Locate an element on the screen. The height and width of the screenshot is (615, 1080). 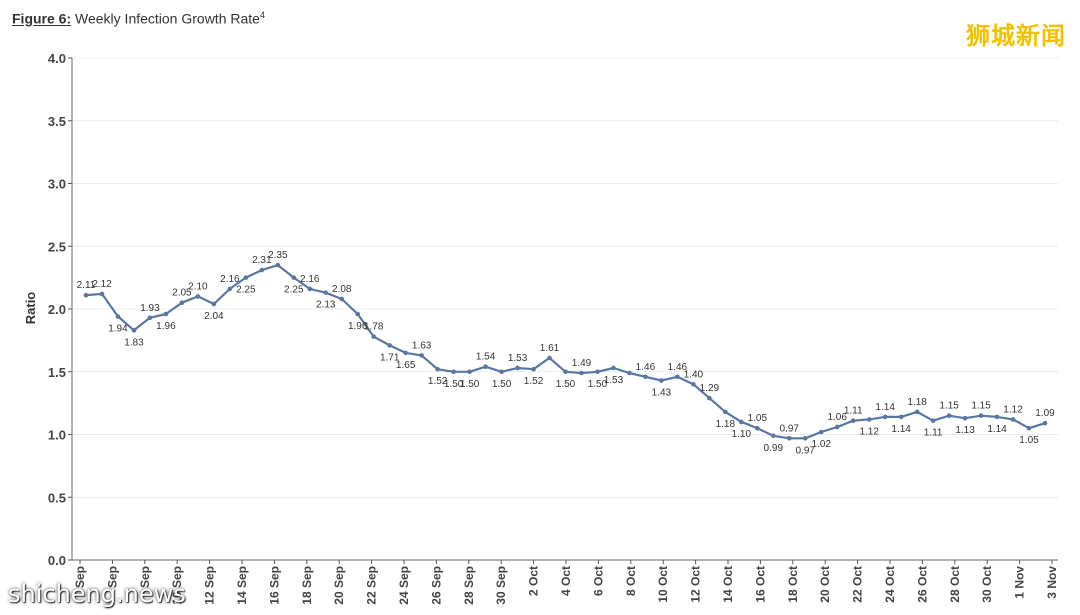
y-tick-label: 3.0 is located at coordinates (57, 184).